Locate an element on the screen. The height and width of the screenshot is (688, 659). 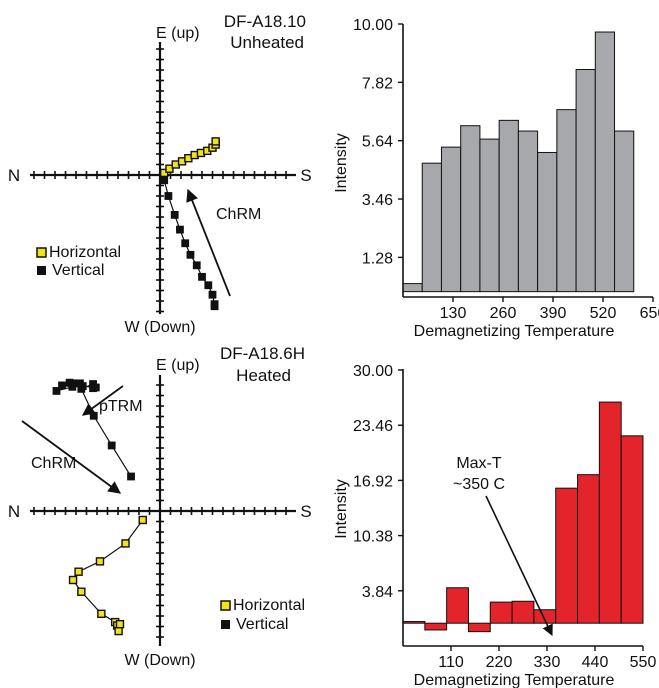
zij2-ptrm-arrow is located at coordinates (102, 400).